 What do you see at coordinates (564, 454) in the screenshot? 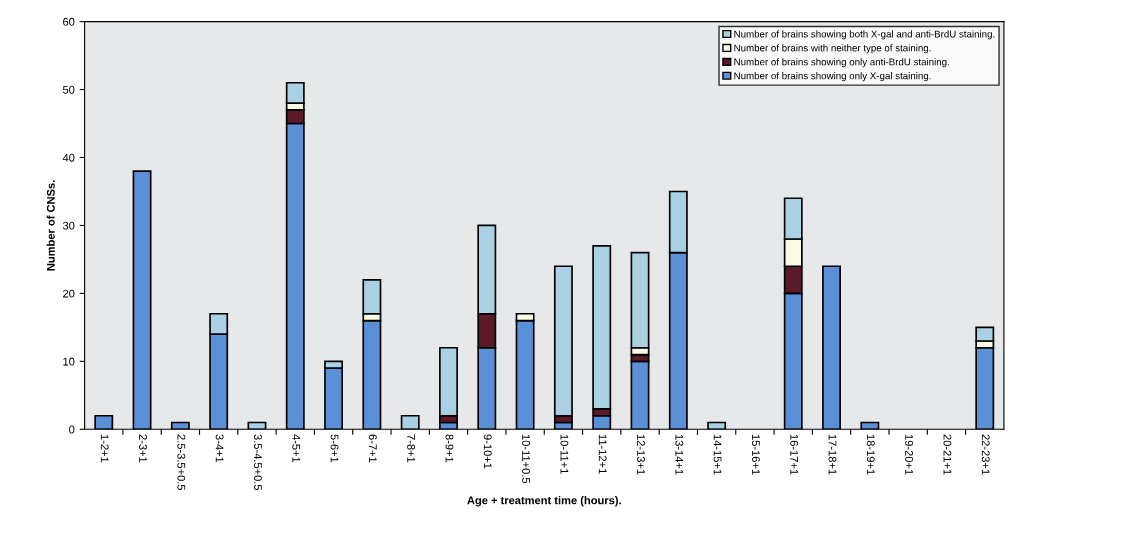
I see `x-tick-label: 10-11+1` at bounding box center [564, 454].